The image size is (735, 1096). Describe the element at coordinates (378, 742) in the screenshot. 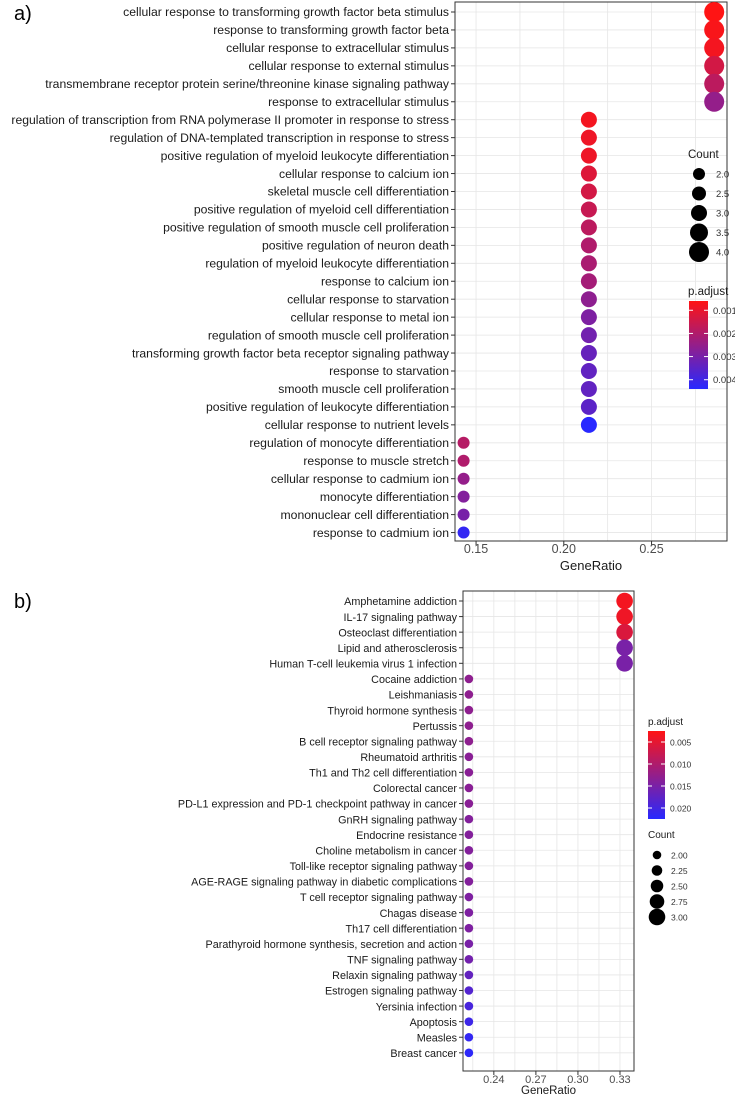

I see `category-label: B cell receptor signaling pathway` at that location.